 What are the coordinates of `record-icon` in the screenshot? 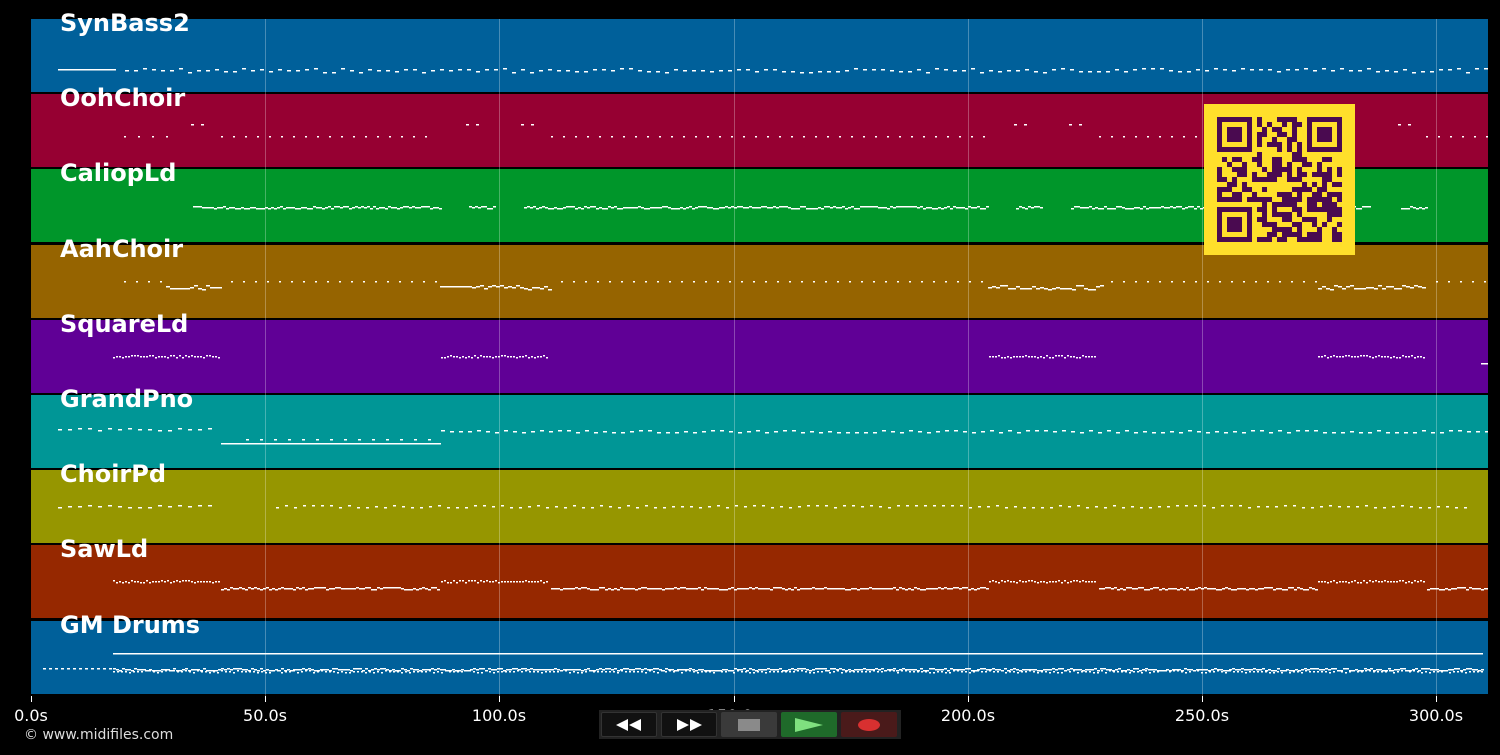 It's located at (869, 724).